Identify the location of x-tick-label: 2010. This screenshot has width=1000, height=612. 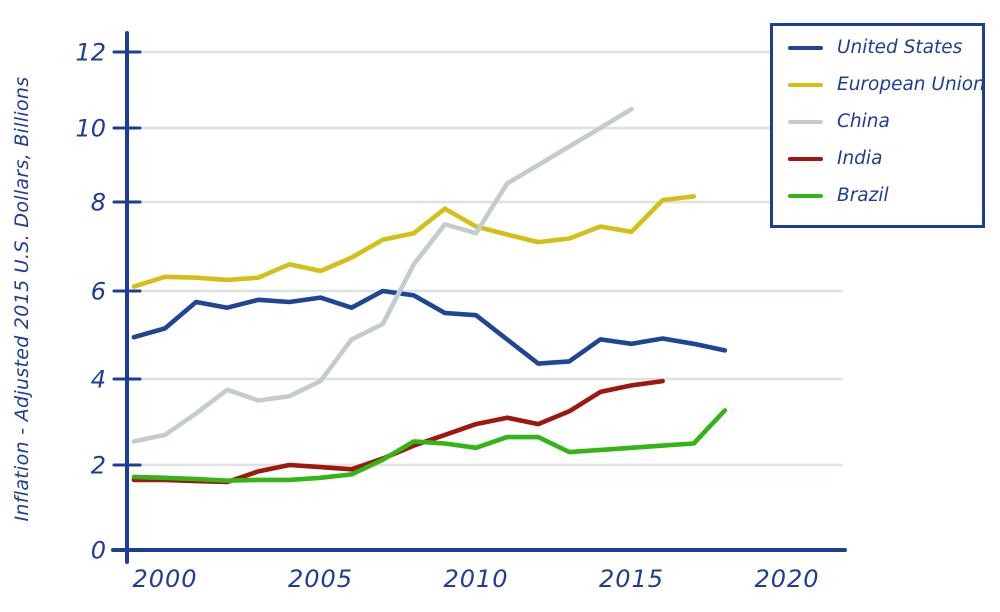
(475, 579).